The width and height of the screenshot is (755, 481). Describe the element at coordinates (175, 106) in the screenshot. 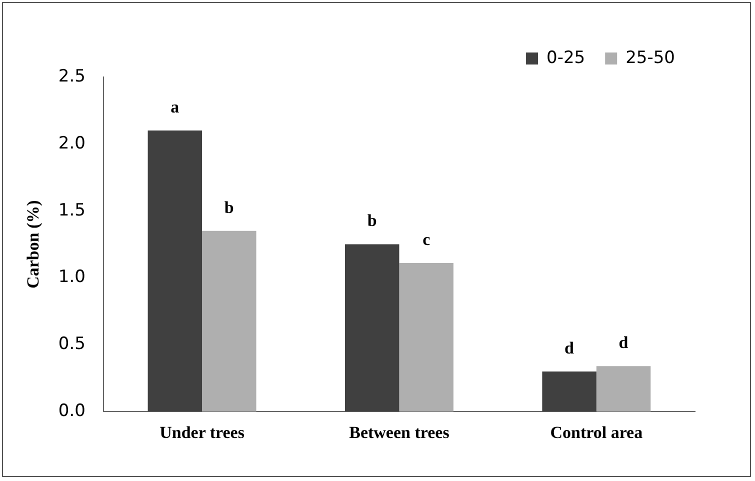

I see `annotation: a` at that location.